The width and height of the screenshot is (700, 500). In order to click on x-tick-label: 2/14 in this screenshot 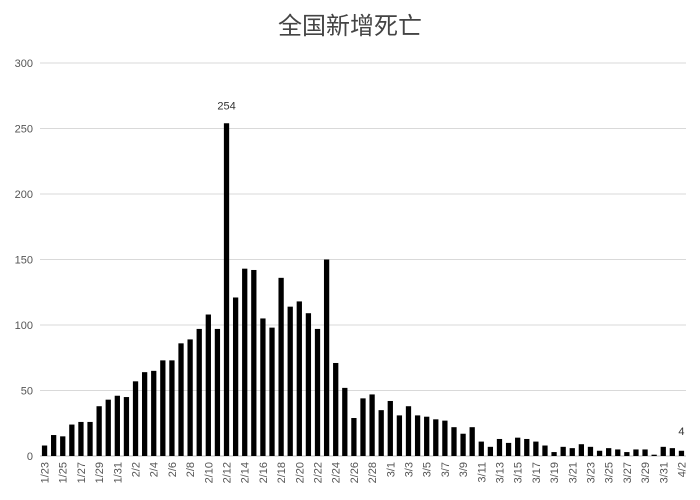, I will do `click(246, 472)`.